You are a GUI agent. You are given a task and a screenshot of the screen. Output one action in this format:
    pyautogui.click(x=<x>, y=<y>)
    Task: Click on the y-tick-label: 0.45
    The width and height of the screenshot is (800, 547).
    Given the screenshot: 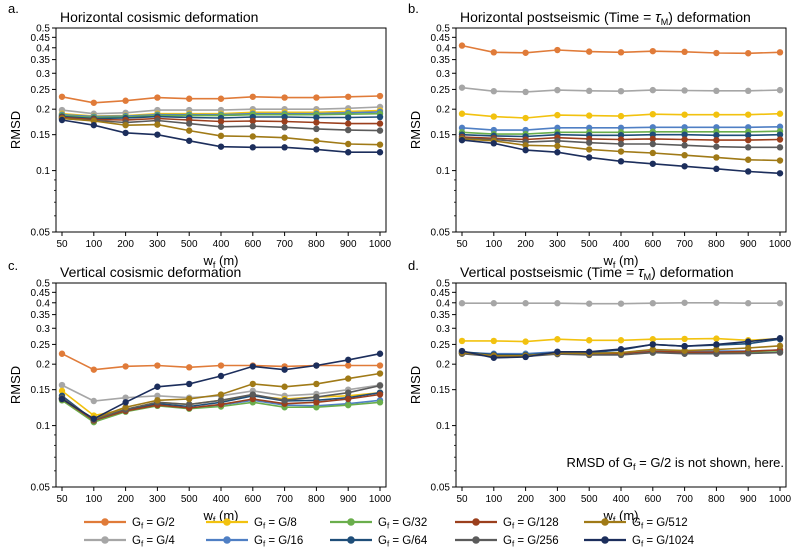 What is the action you would take?
    pyautogui.click(x=441, y=38)
    